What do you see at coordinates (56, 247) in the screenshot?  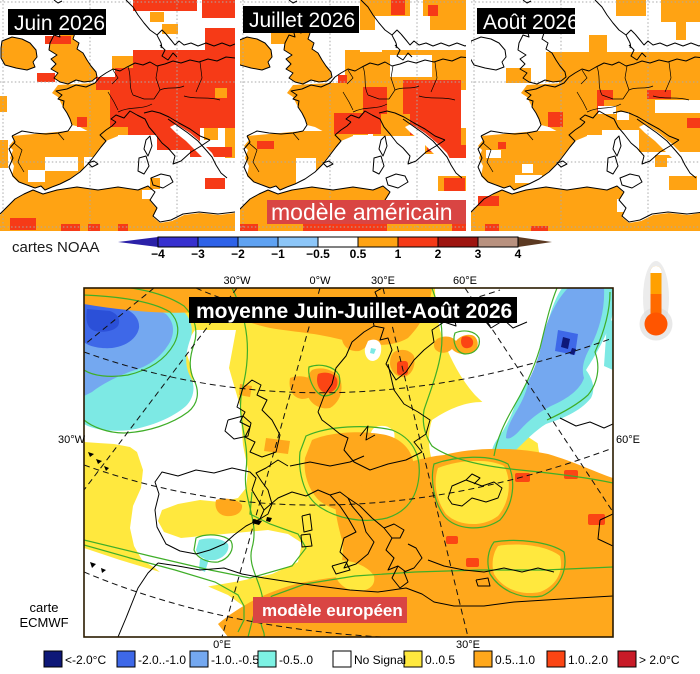 I see `svg-text: cartes NOAA` at bounding box center [56, 247].